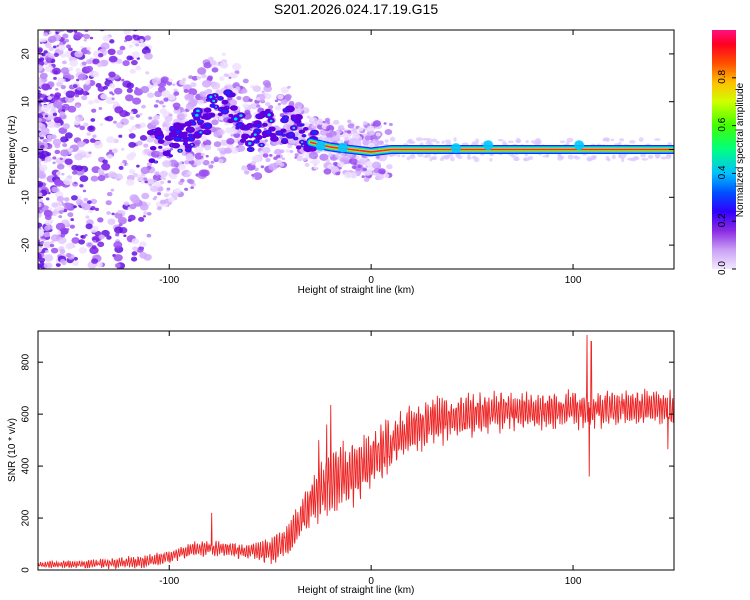  What do you see at coordinates (26, 517) in the screenshot?
I see `snr-ytick-label: 200` at bounding box center [26, 517].